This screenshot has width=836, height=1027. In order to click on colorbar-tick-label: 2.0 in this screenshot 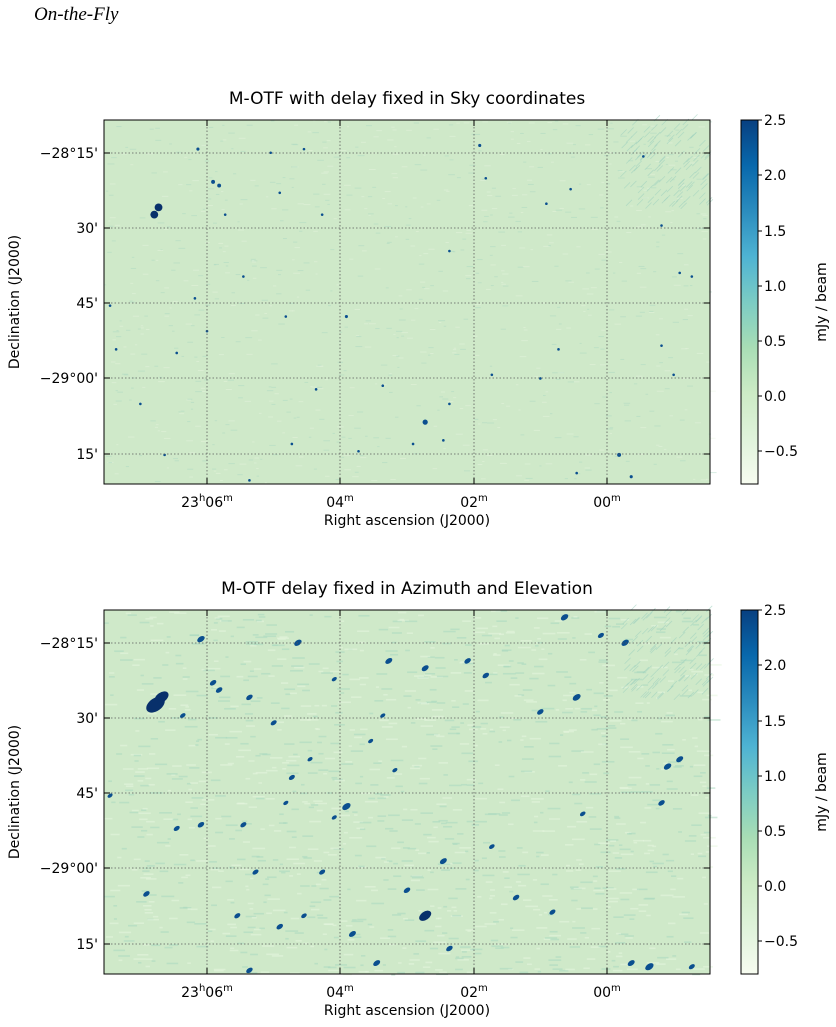, I will do `click(775, 176)`.